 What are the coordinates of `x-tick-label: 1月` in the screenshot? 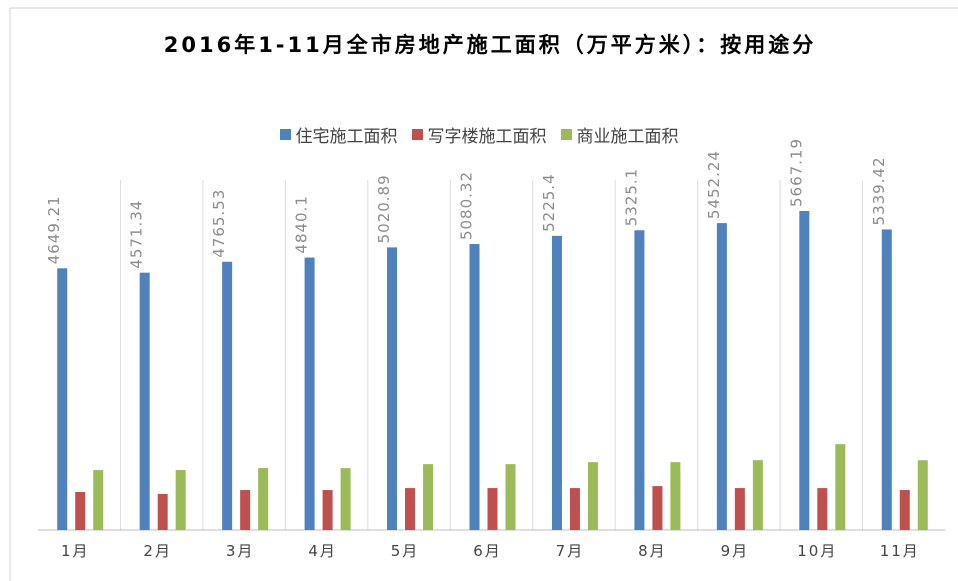 It's located at (75, 551).